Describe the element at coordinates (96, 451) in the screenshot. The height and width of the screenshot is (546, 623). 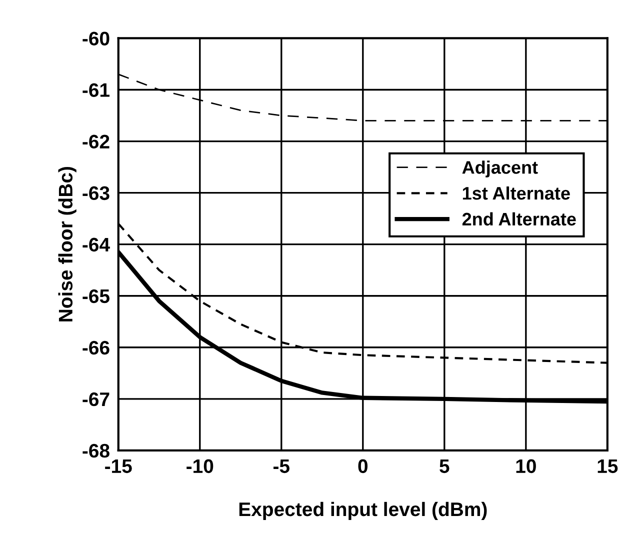
I see `y-tick-label: -68` at that location.